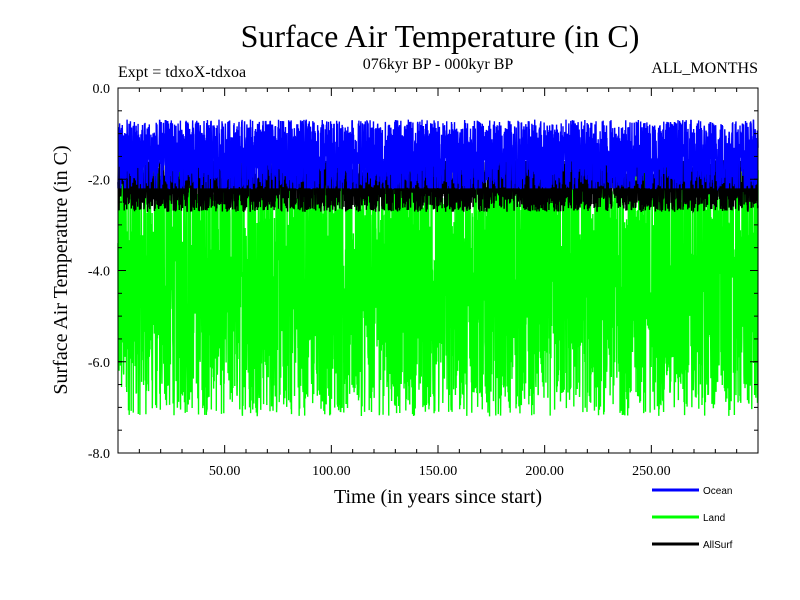 The width and height of the screenshot is (800, 600). What do you see at coordinates (714, 518) in the screenshot?
I see `legend-label-land: Land` at bounding box center [714, 518].